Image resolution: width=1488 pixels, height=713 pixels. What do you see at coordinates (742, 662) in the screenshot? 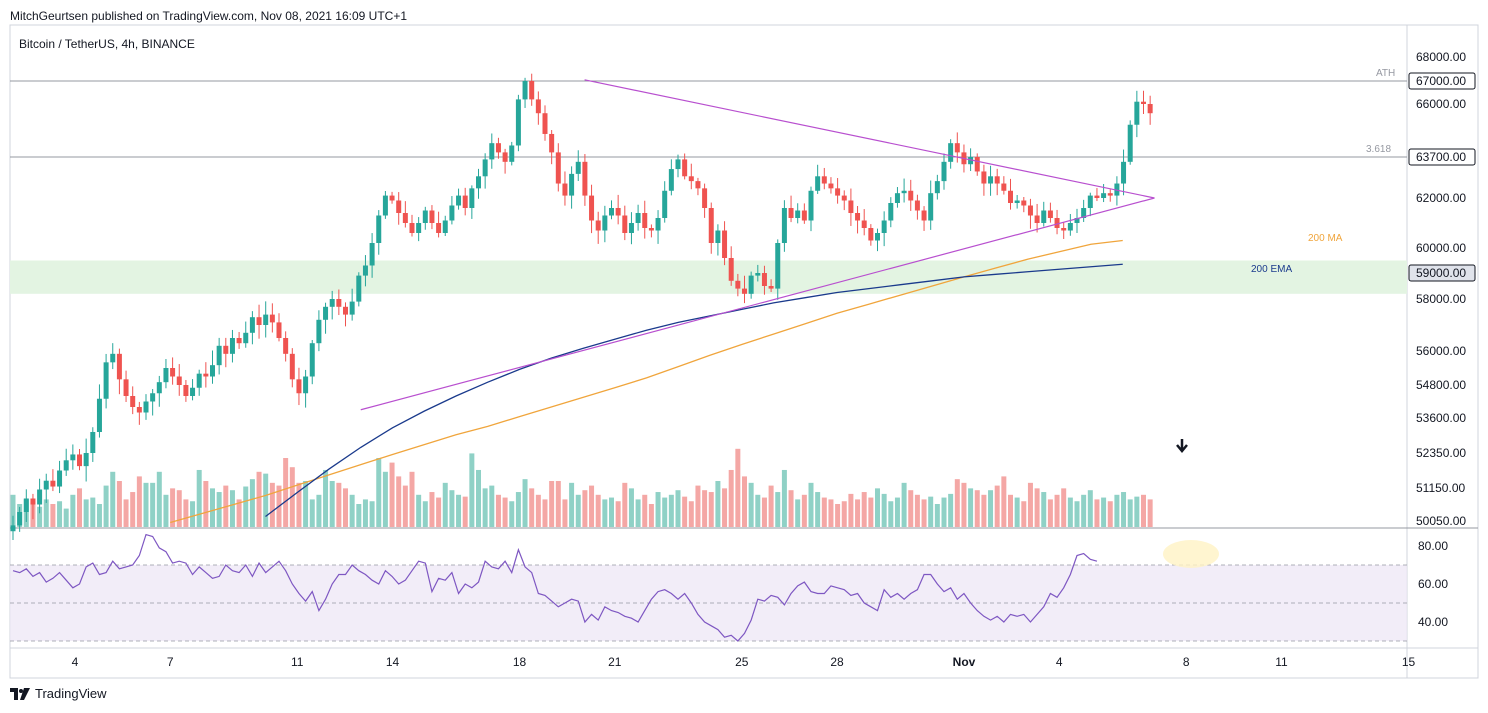
I see `time-axis-tick: 25` at bounding box center [742, 662].